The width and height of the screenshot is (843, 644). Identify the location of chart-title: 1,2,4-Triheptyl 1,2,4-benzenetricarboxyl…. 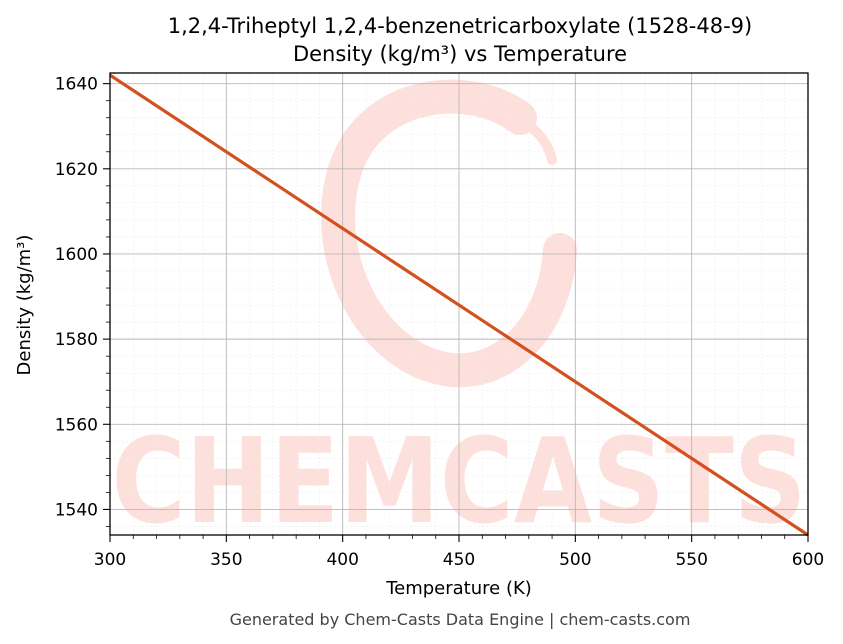
(460, 26).